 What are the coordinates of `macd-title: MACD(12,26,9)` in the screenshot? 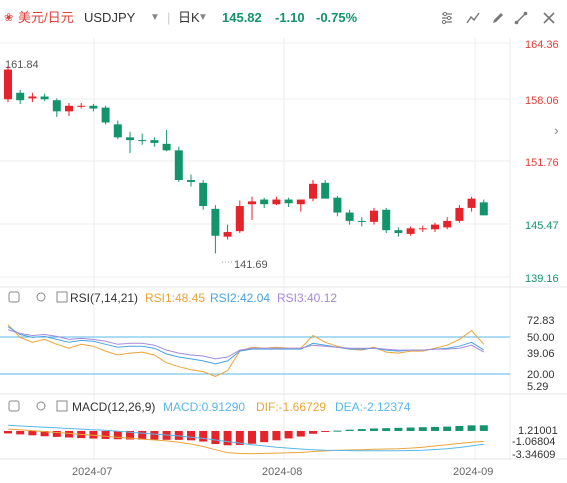 It's located at (113, 407).